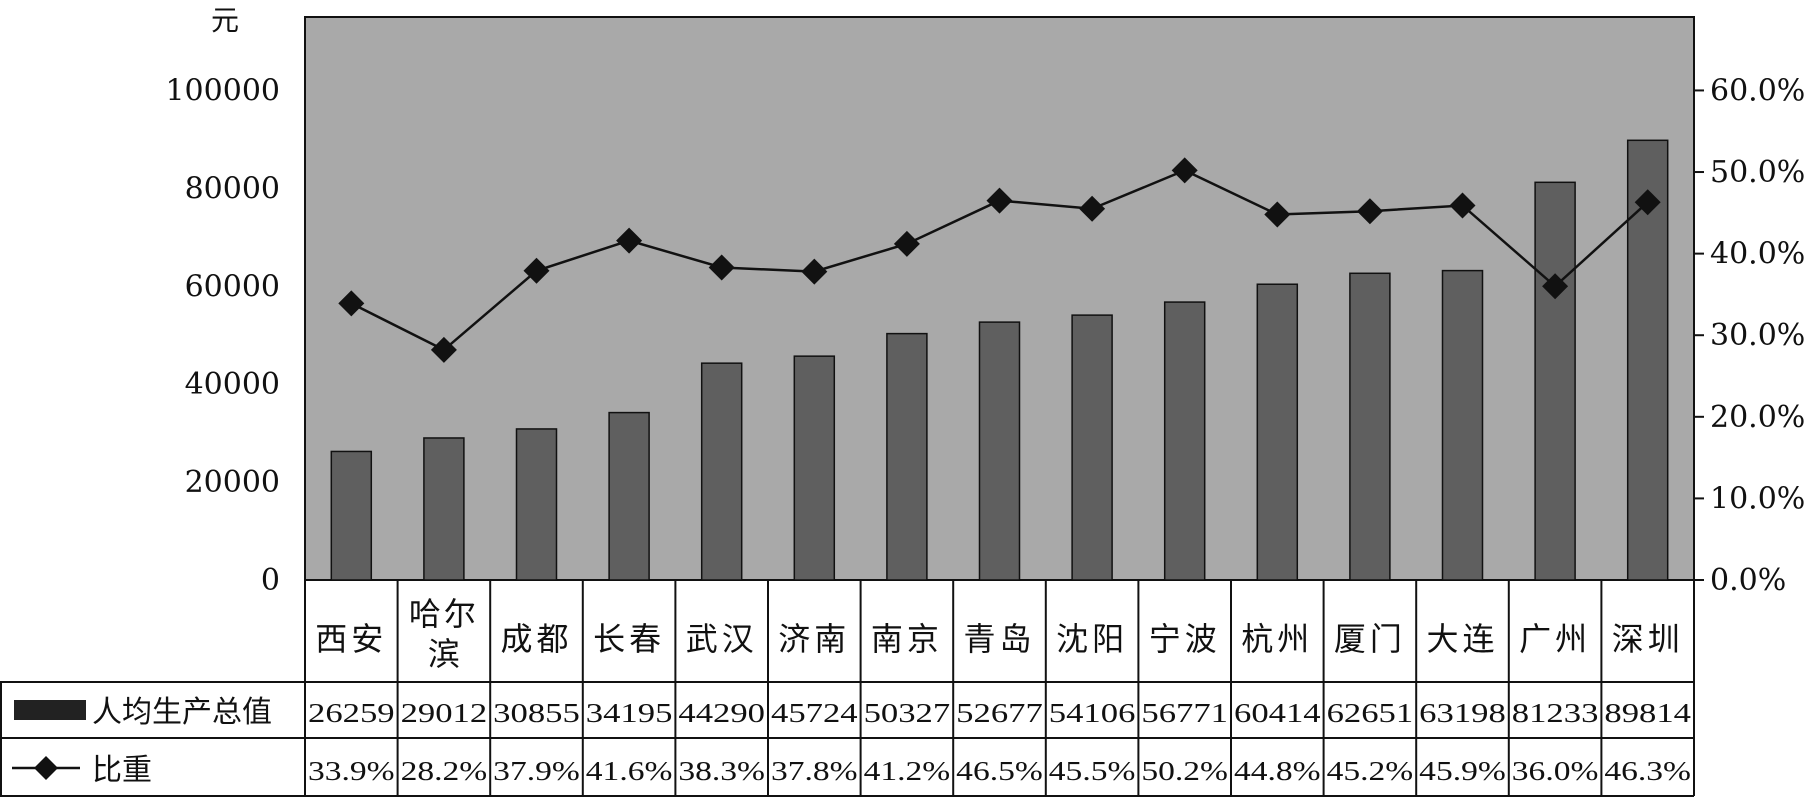 The width and height of the screenshot is (1813, 799). I want to click on y2-tick-label: 60.0%, so click(1757, 90).